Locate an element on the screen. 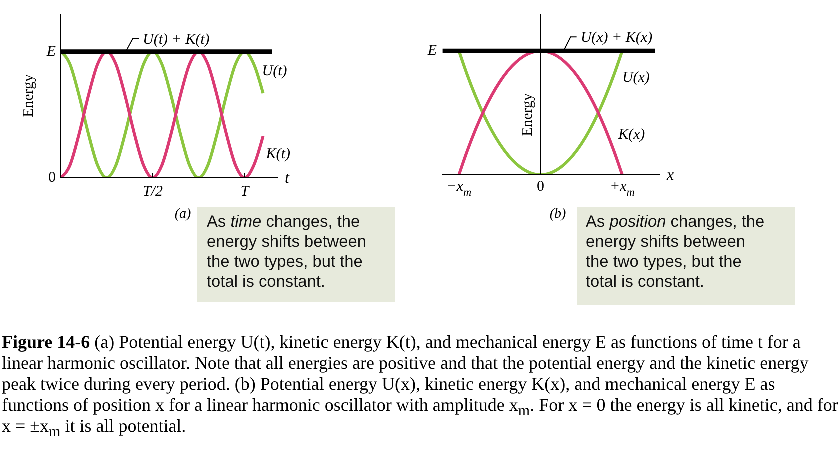  x-tick-label: 0 is located at coordinates (541, 187).